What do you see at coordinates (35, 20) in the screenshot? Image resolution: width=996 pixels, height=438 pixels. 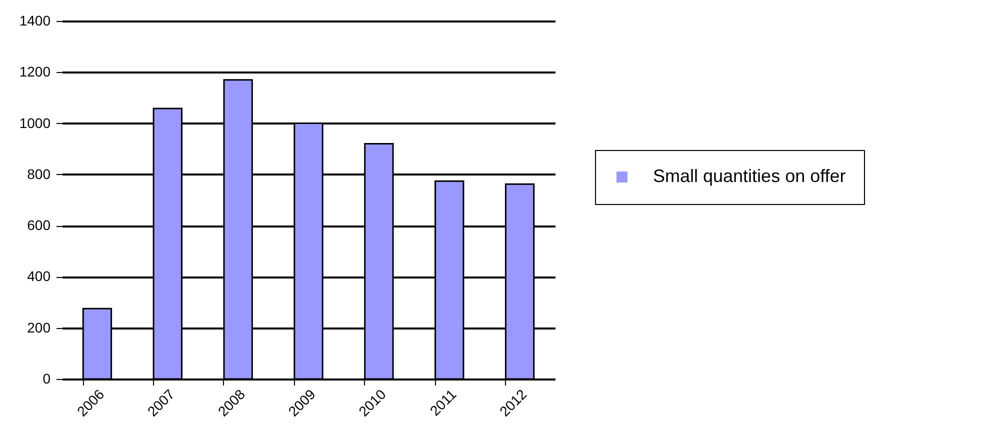 I see `y-tick-label: 1400` at bounding box center [35, 20].